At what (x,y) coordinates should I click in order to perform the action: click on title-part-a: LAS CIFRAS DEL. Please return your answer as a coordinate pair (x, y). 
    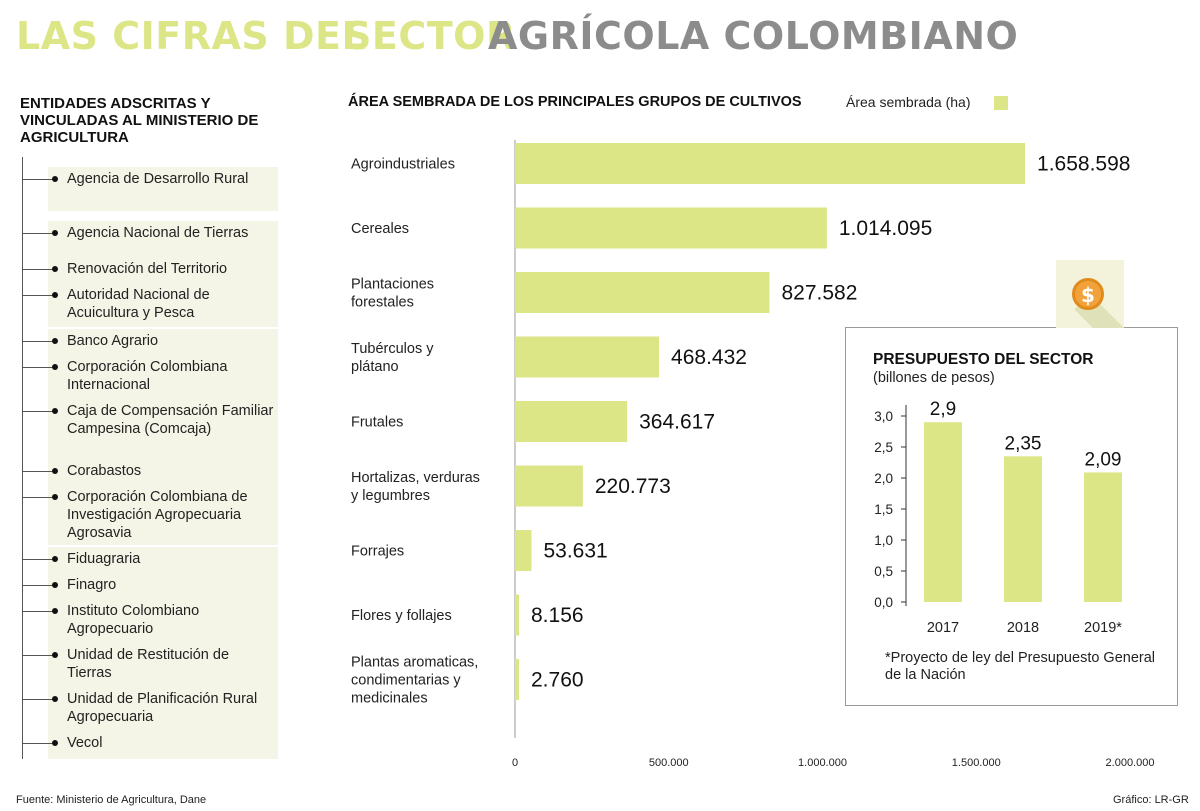
    Looking at the image, I should click on (191, 36).